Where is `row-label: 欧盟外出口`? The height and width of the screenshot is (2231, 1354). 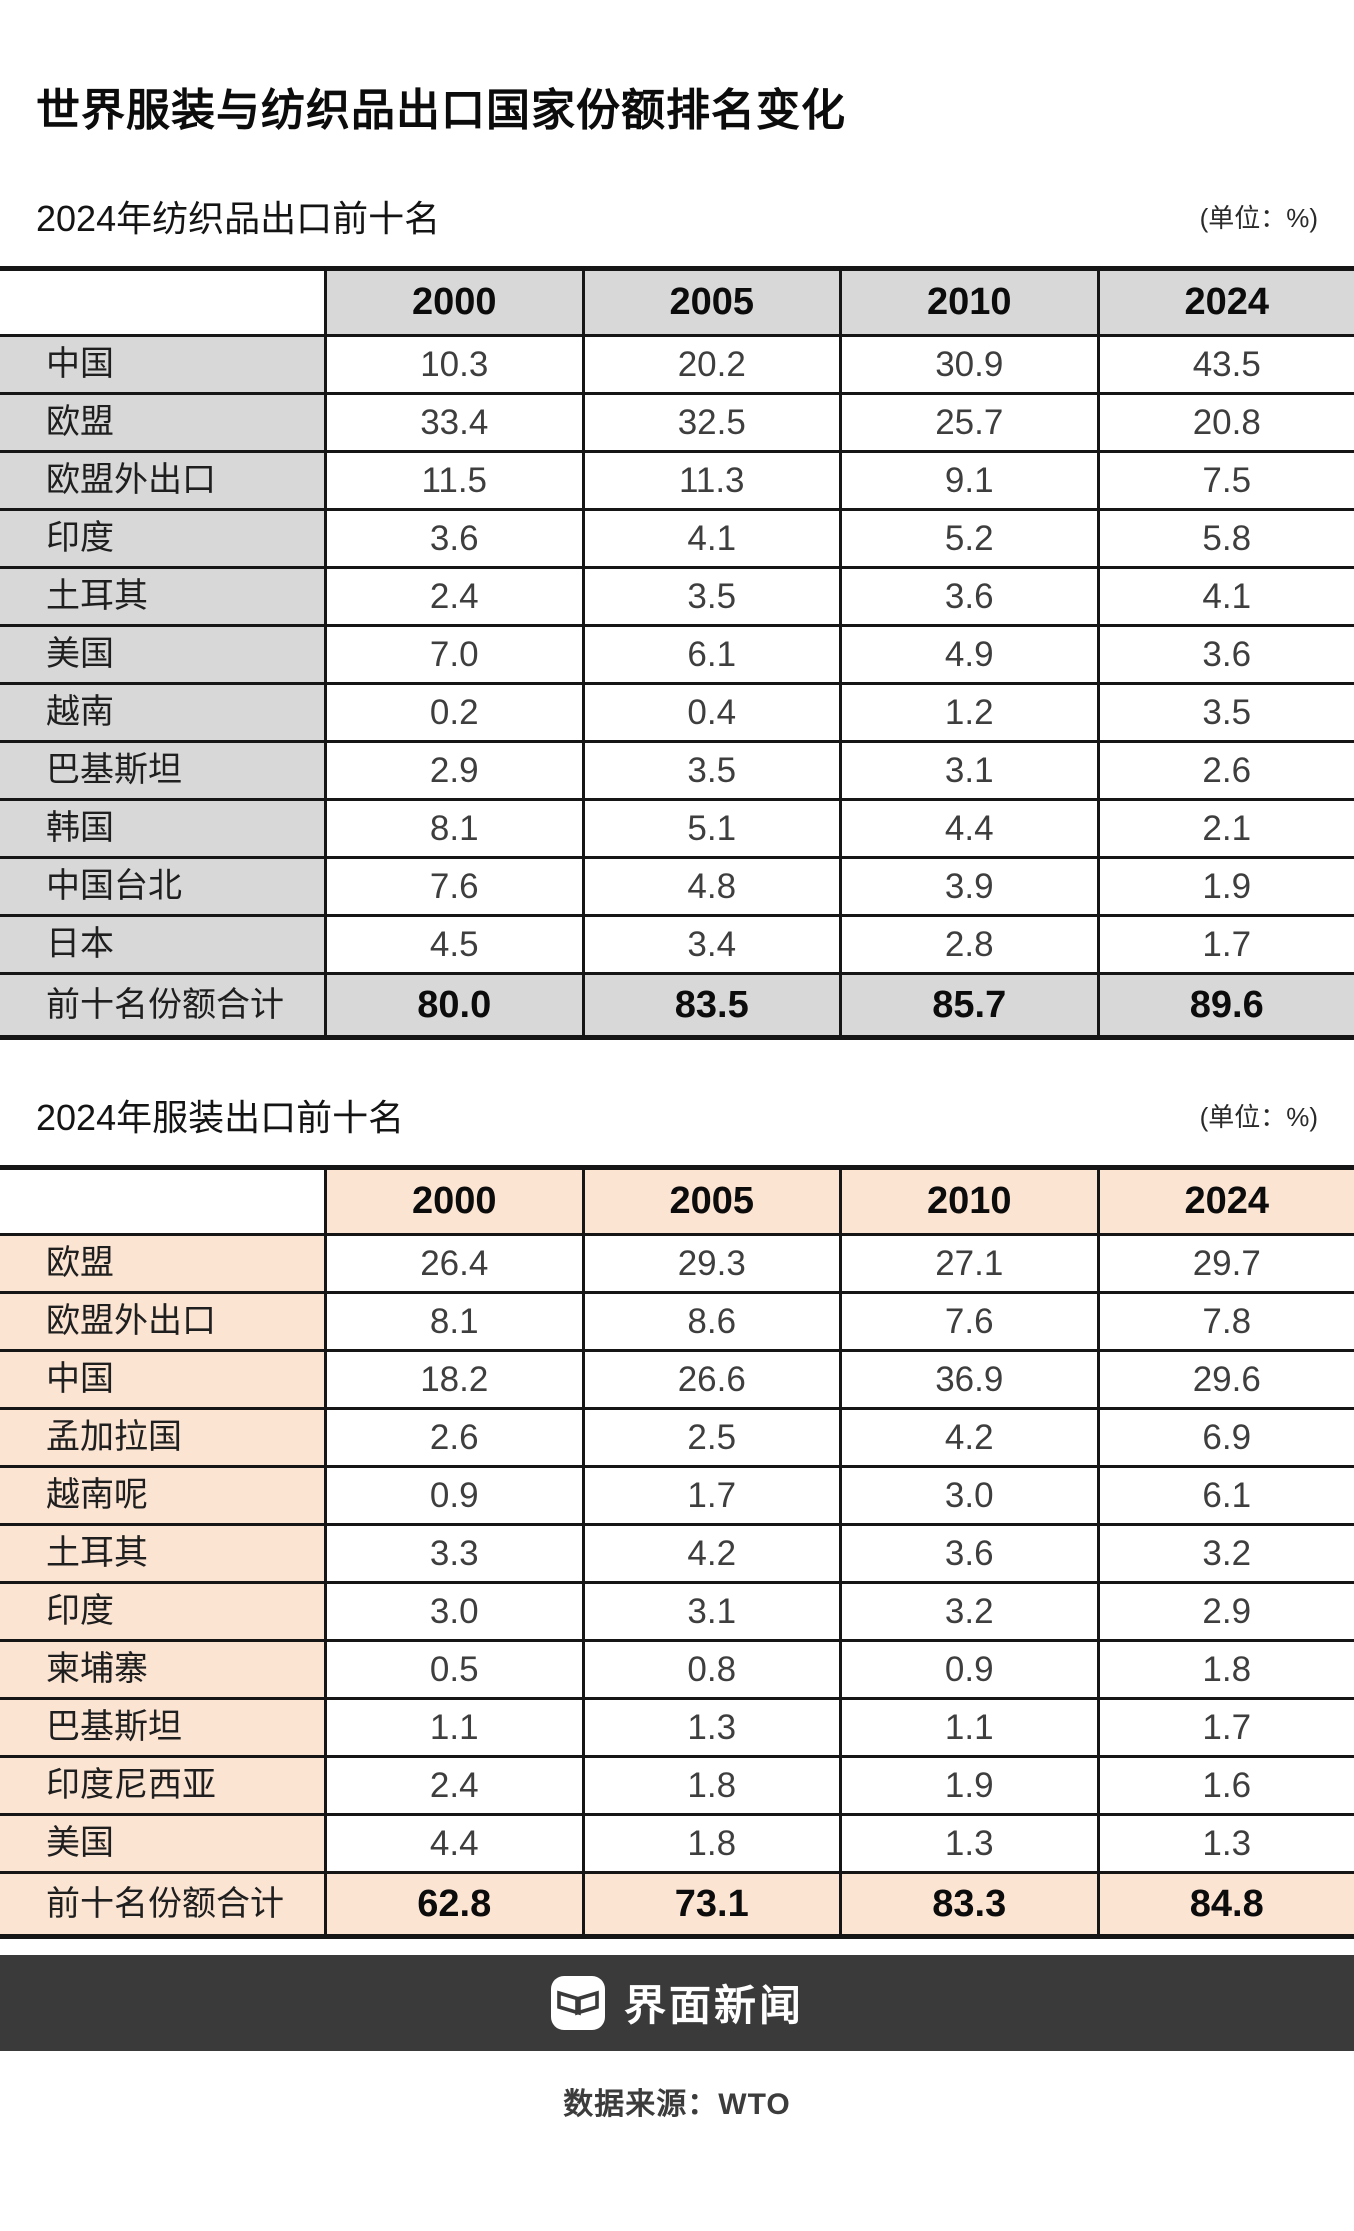
row-label: 欧盟外出口 is located at coordinates (162, 478).